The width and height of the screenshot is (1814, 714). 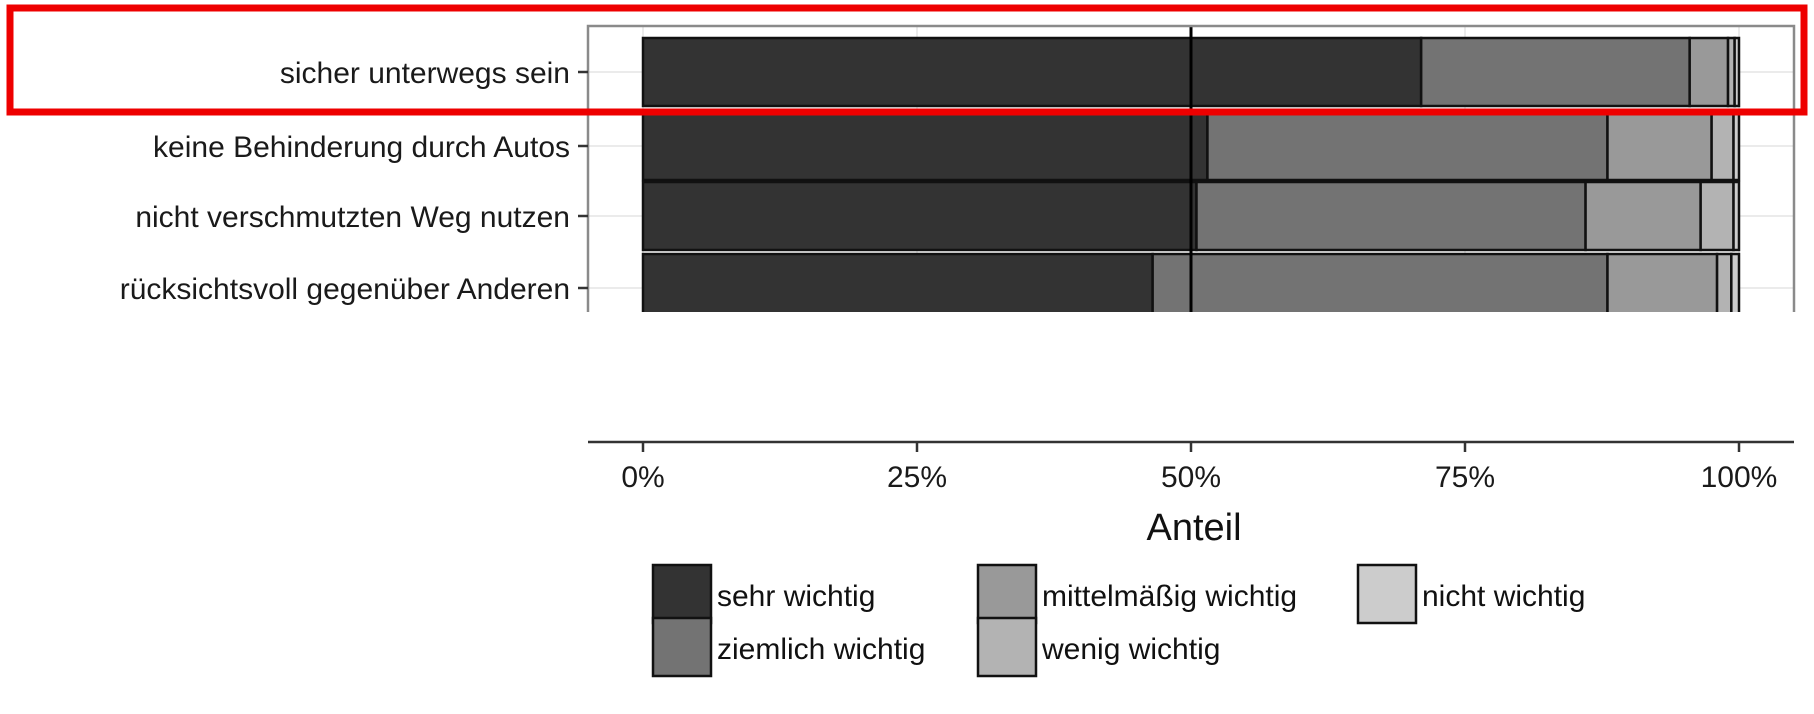 What do you see at coordinates (425, 73) in the screenshot?
I see `category-label: sicher unterwegs sein` at bounding box center [425, 73].